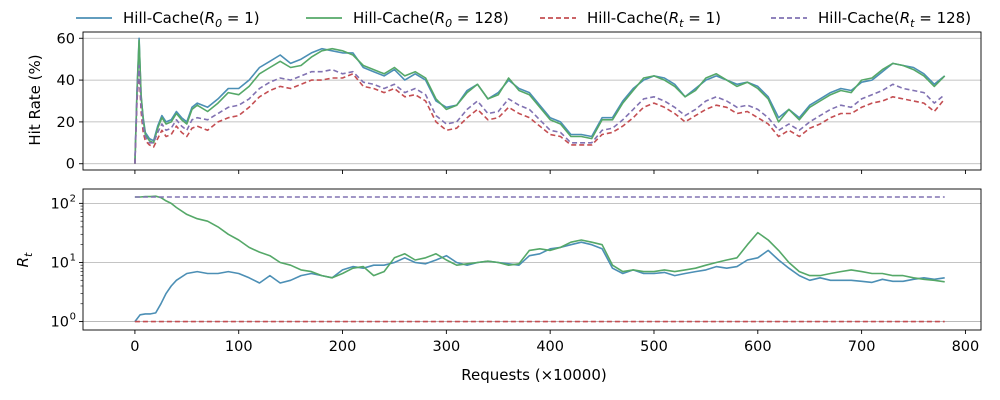  I want to click on x-tick-label: 400, so click(550, 347).